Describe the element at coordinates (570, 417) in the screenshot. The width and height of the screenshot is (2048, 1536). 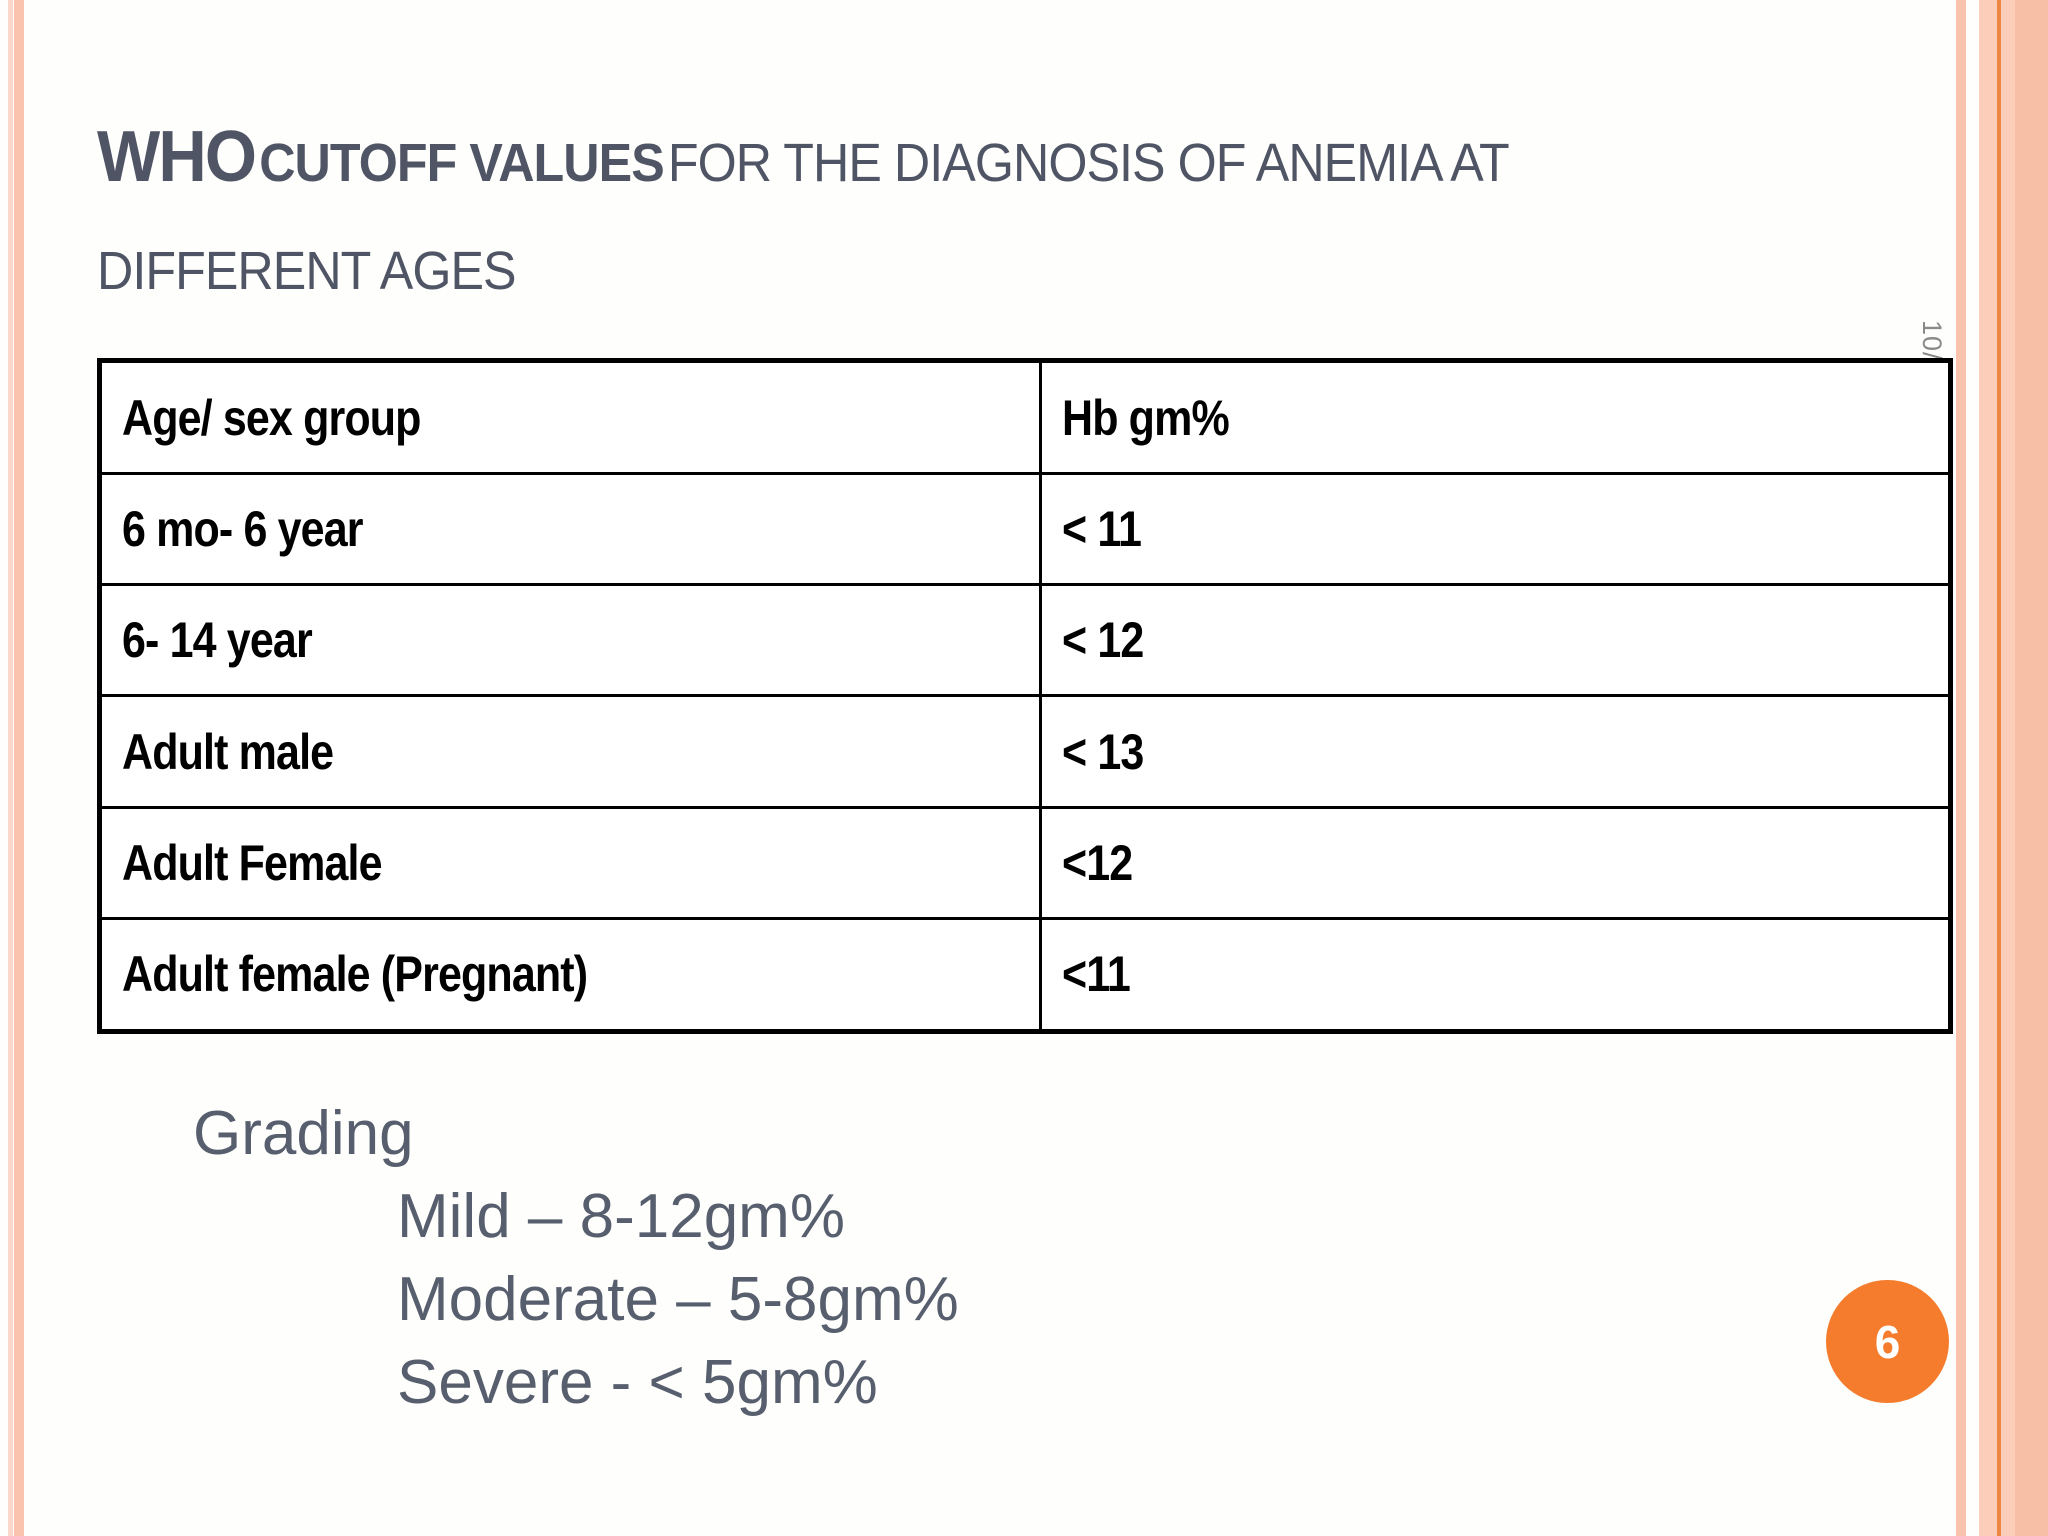
I see `header-cell-age-sex-group: Age/ sex group` at that location.